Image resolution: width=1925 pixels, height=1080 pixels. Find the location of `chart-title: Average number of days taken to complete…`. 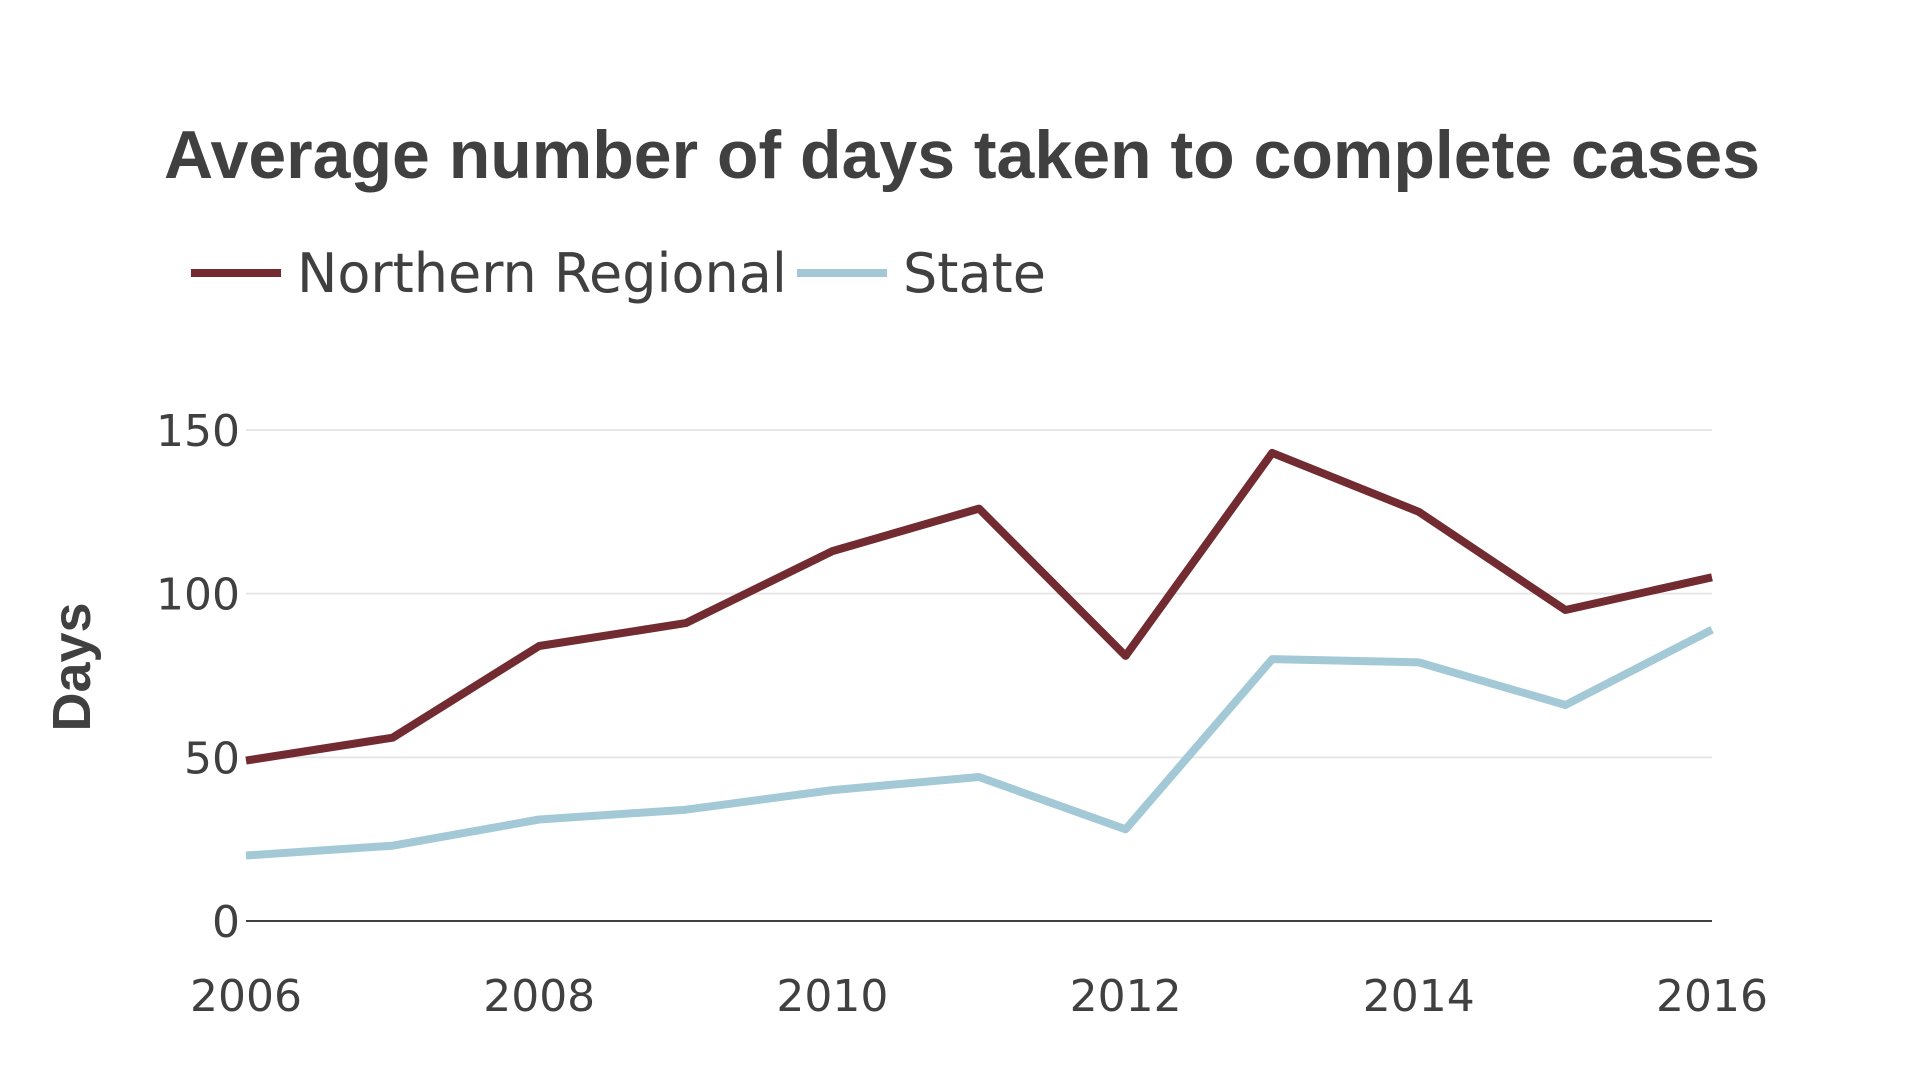

chart-title: Average number of days taken to complete… is located at coordinates (962, 155).